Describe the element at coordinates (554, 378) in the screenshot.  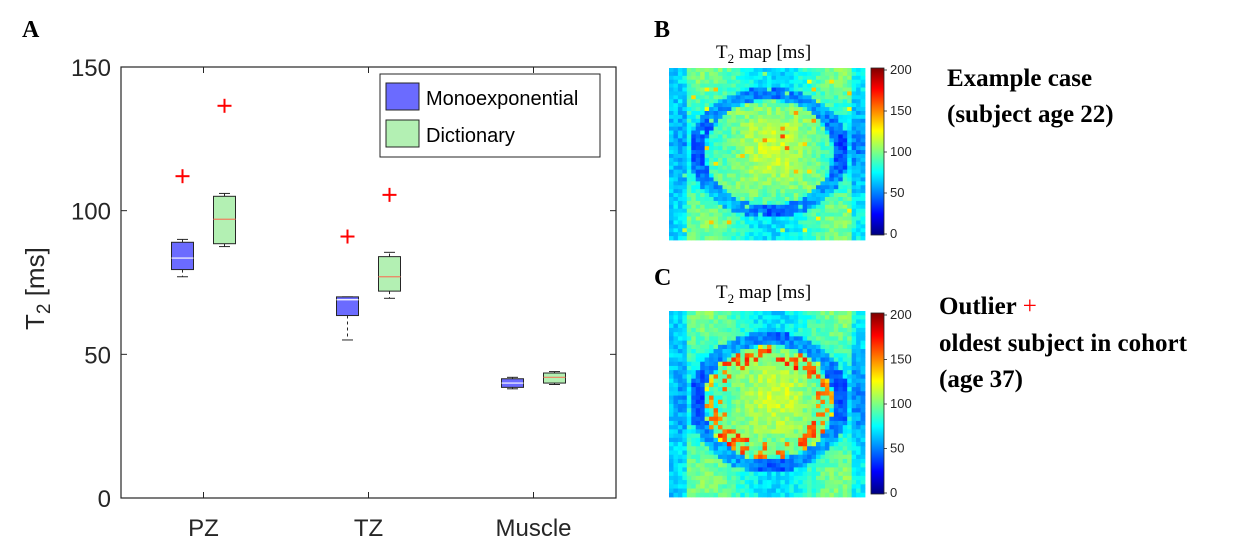
I see `box-dictionary-muscle` at that location.